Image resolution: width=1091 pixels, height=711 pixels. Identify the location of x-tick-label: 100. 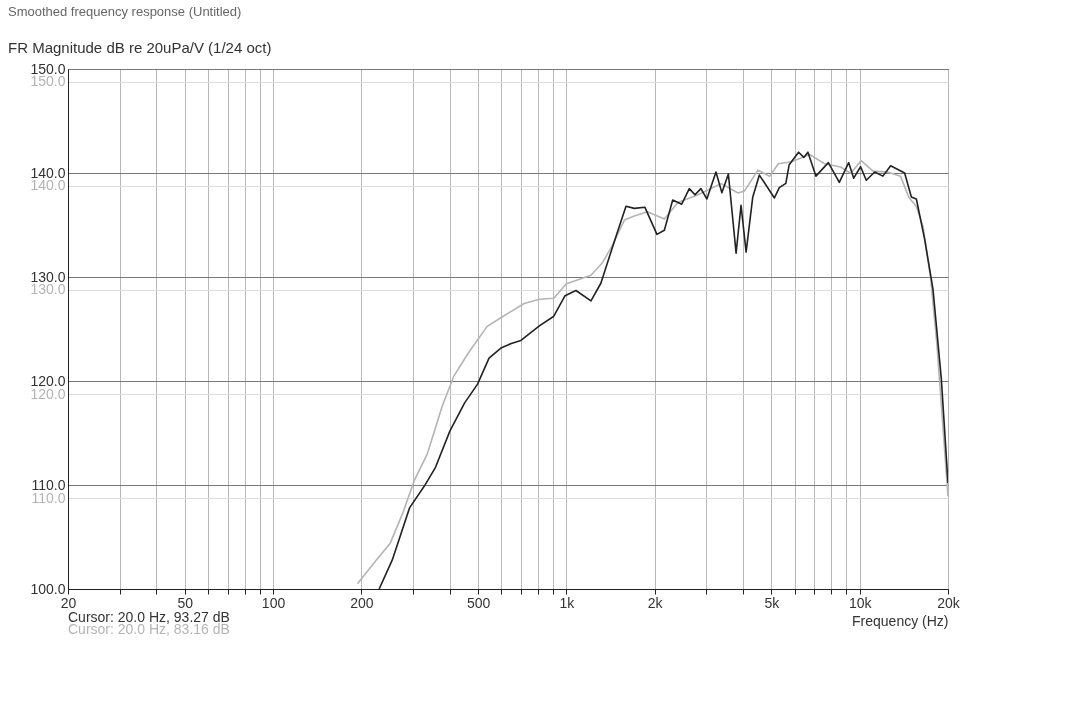
(273, 602).